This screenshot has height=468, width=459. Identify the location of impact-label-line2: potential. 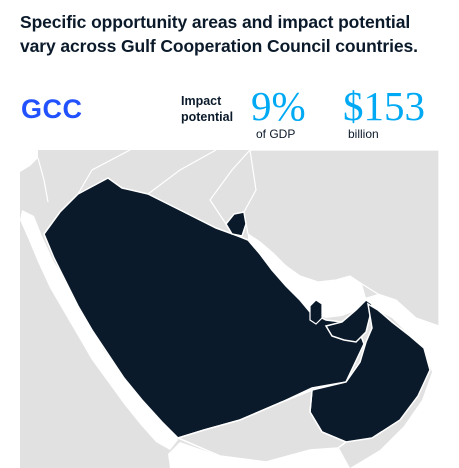
(207, 117).